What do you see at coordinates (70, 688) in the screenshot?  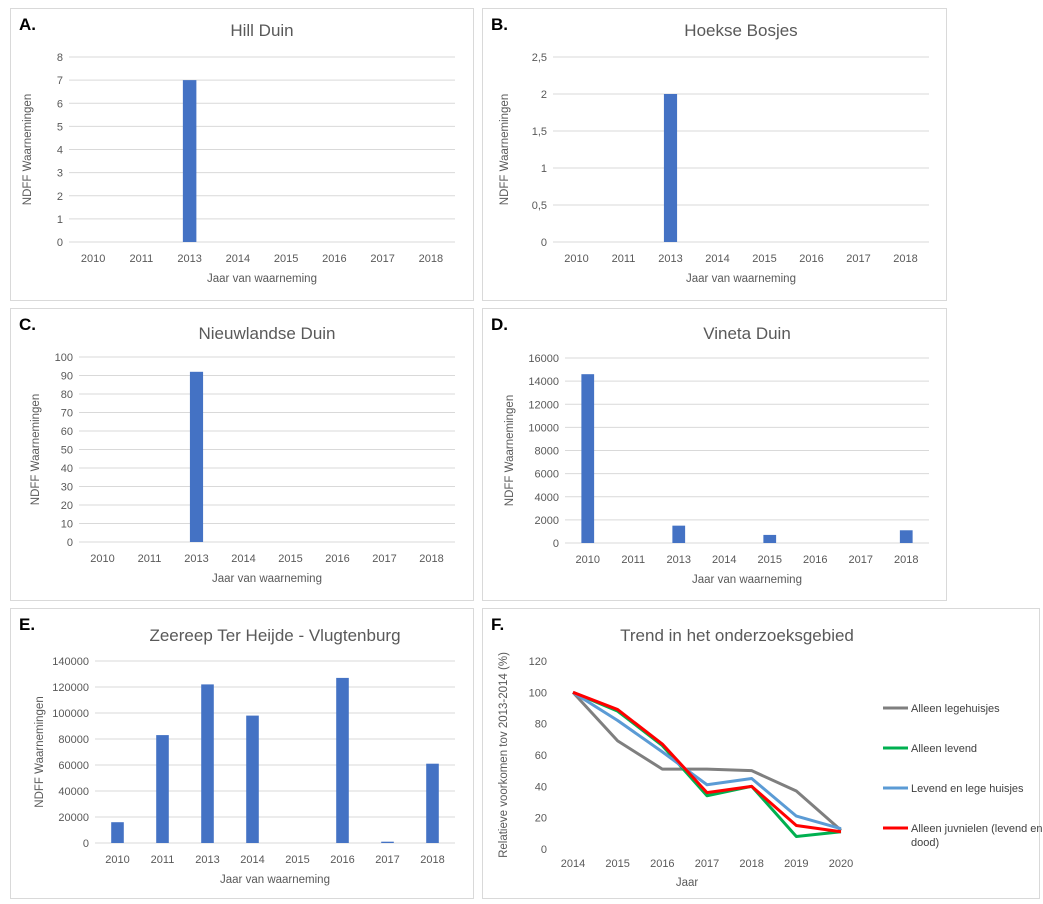 I see `y-tick-label: 120000` at bounding box center [70, 688].